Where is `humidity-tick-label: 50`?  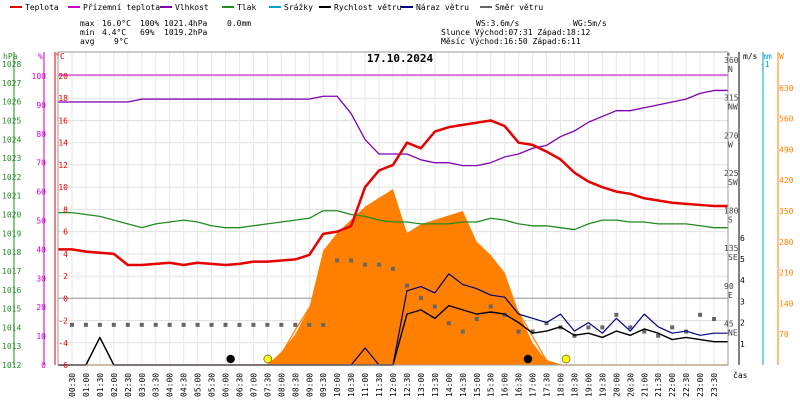
humidity-tick-label: 50 is located at coordinates (41, 221).